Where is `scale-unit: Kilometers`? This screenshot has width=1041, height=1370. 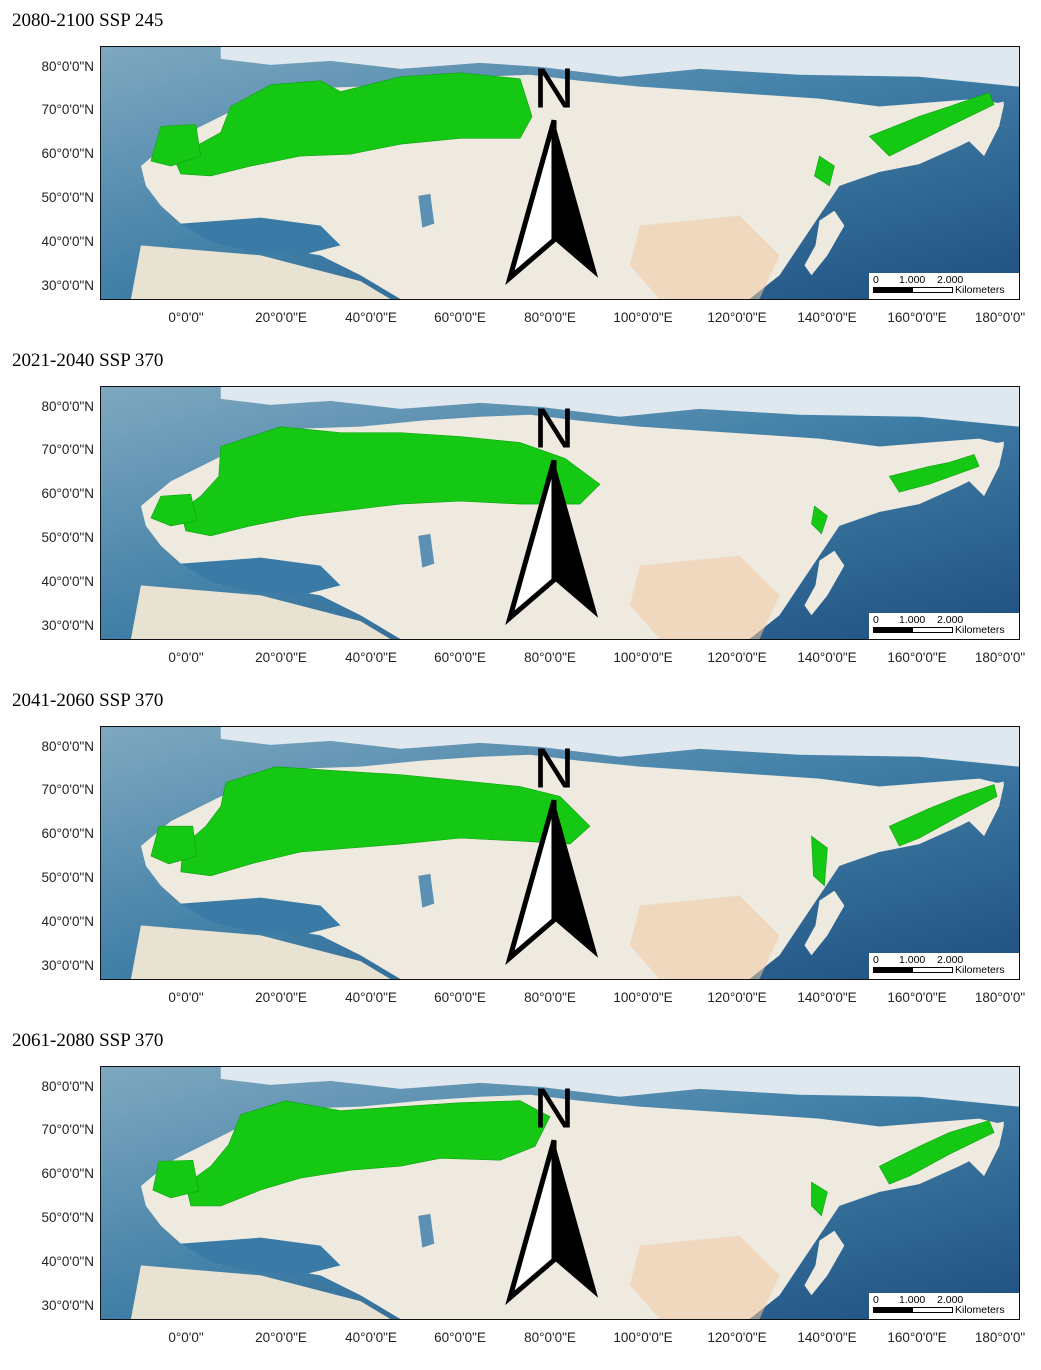
scale-unit: Kilometers is located at coordinates (980, 630).